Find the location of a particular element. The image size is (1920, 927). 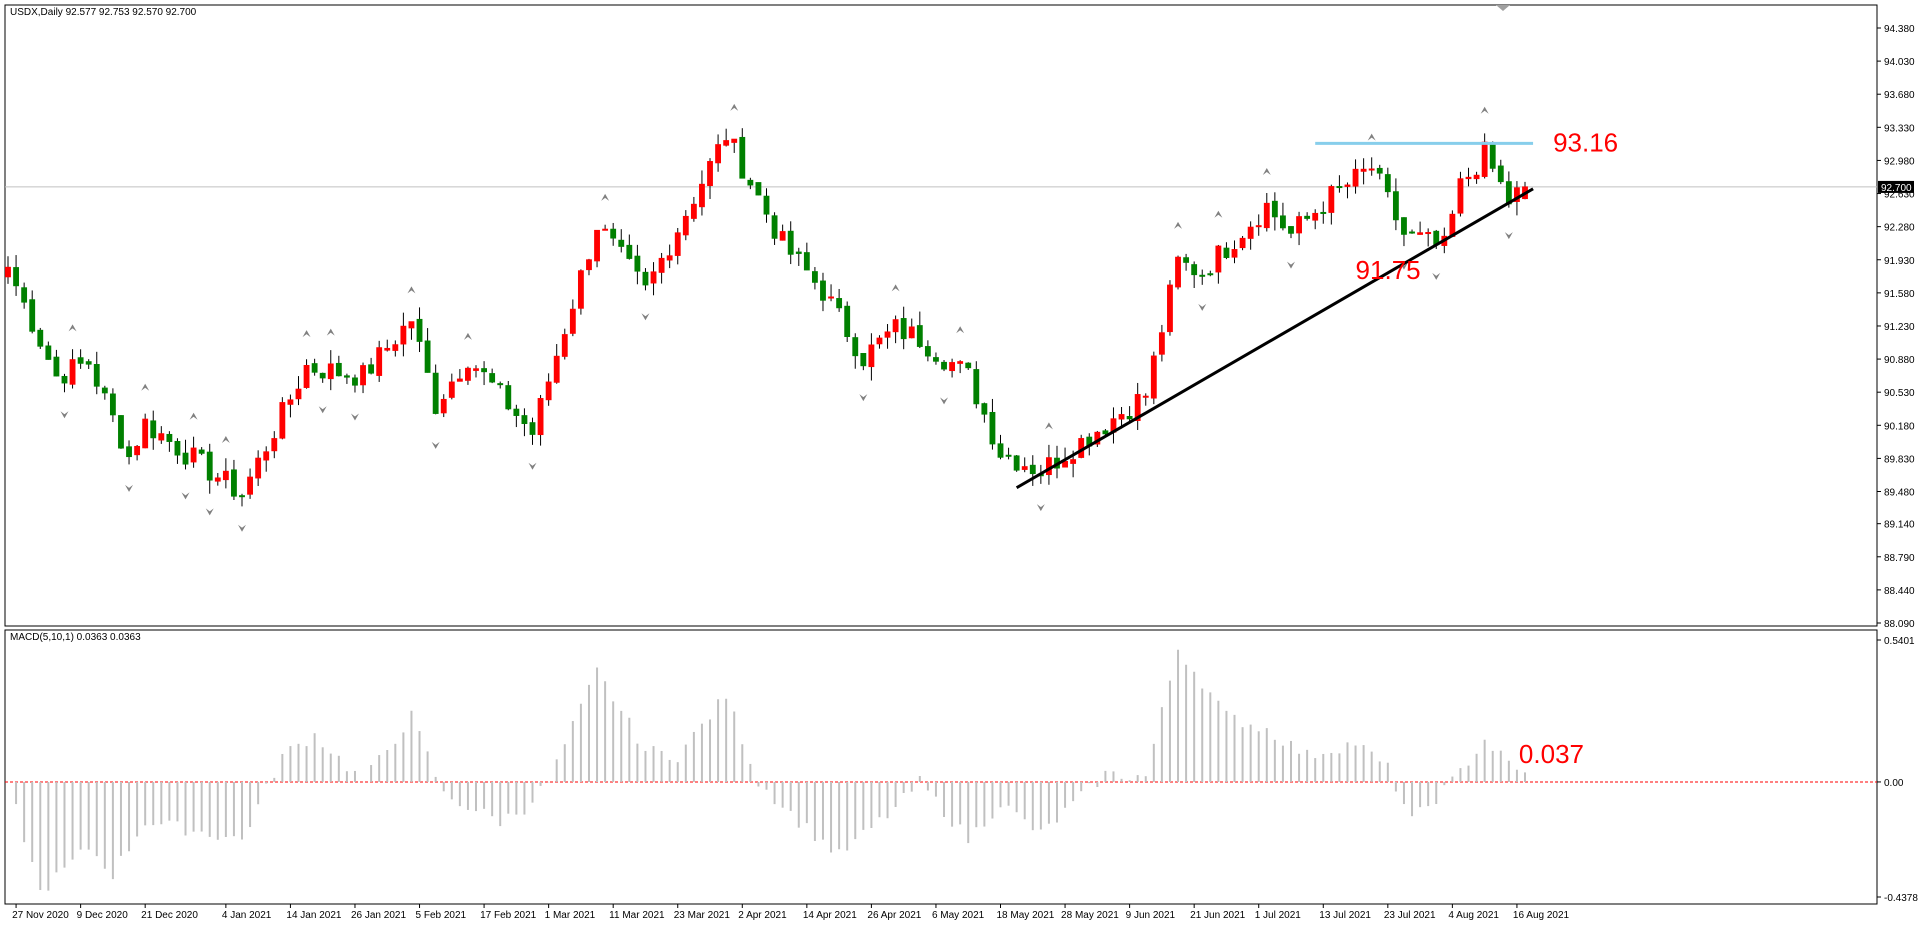

time-axis-label: 21 Jun 2021 is located at coordinates (1217, 915).